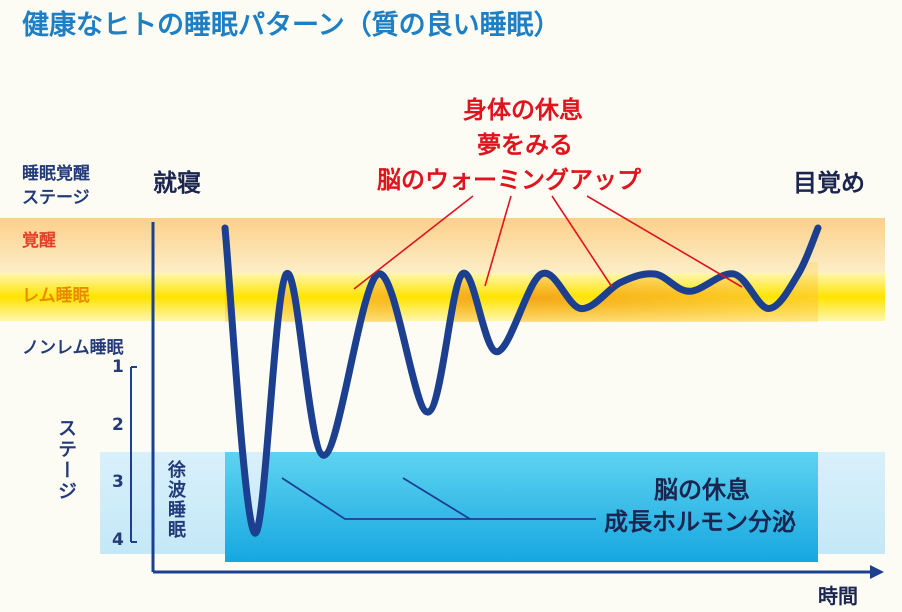 The image size is (902, 612). Describe the element at coordinates (56, 296) in the screenshot. I see `zone-label-rem: レム睡眠` at that location.